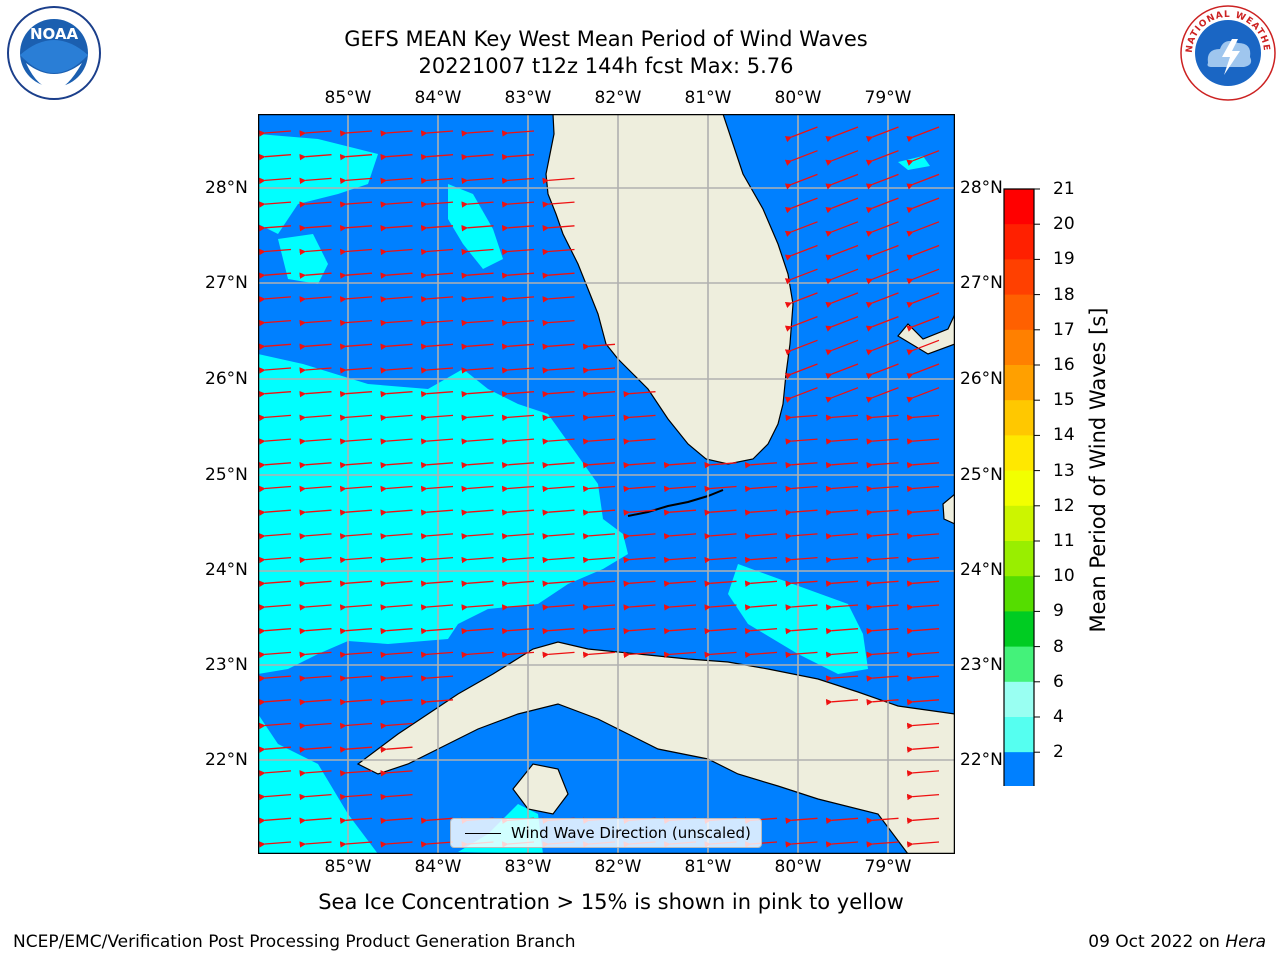 Image resolution: width=1280 pixels, height=960 pixels. What do you see at coordinates (348, 98) in the screenshot?
I see `lon-label-top: 85°W` at bounding box center [348, 98].